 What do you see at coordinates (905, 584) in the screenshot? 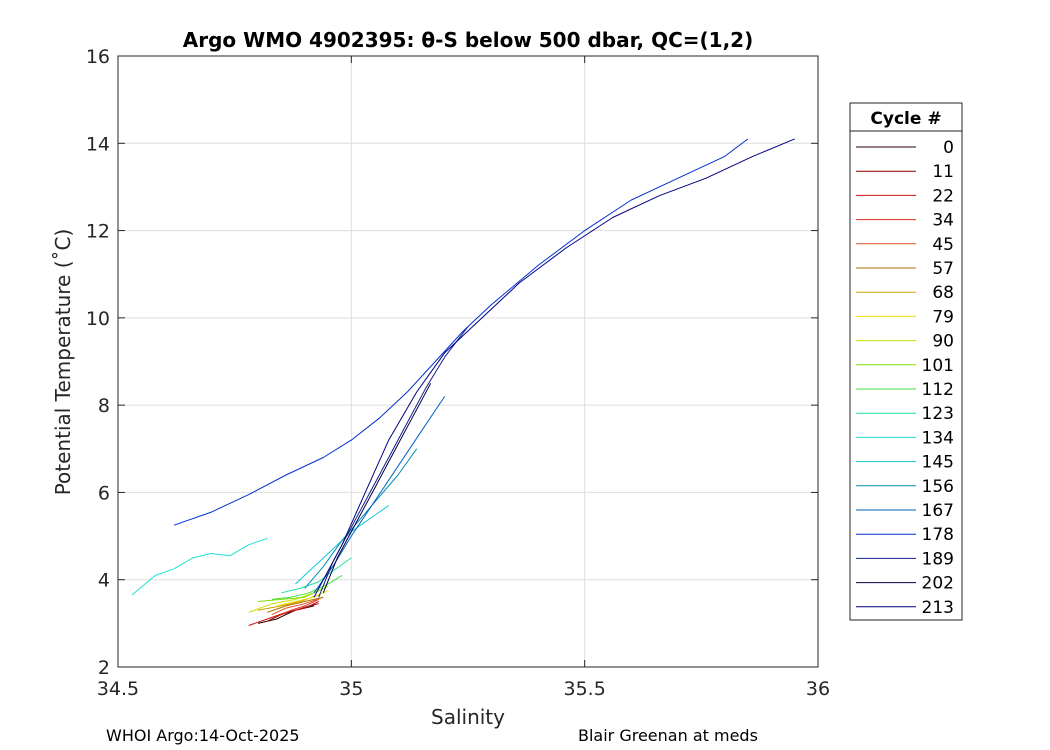
I see `legend-entry: 202` at bounding box center [905, 584].